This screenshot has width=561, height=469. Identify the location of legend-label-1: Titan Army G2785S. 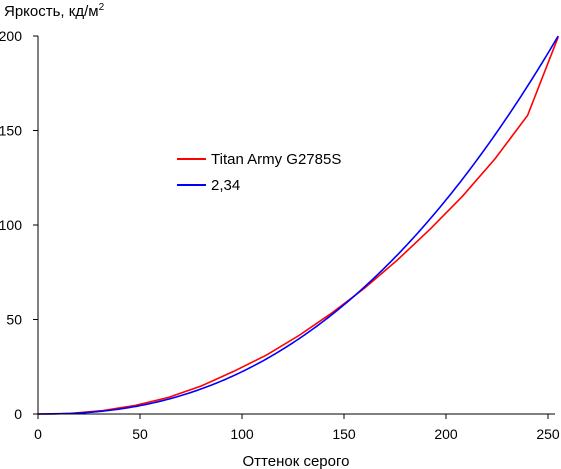
(276, 159).